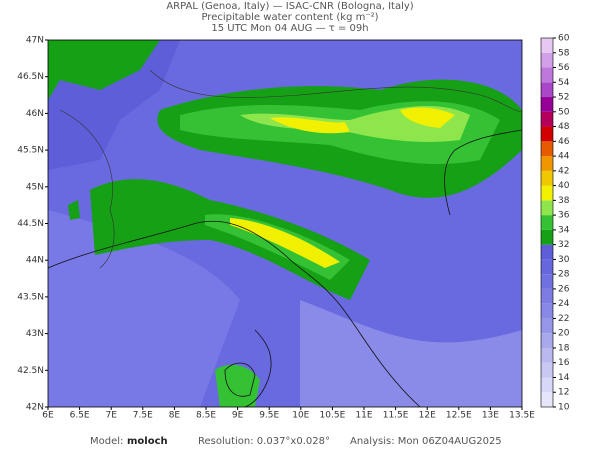  Describe the element at coordinates (35, 334) in the screenshot. I see `y-tick-label: 43N` at that location.